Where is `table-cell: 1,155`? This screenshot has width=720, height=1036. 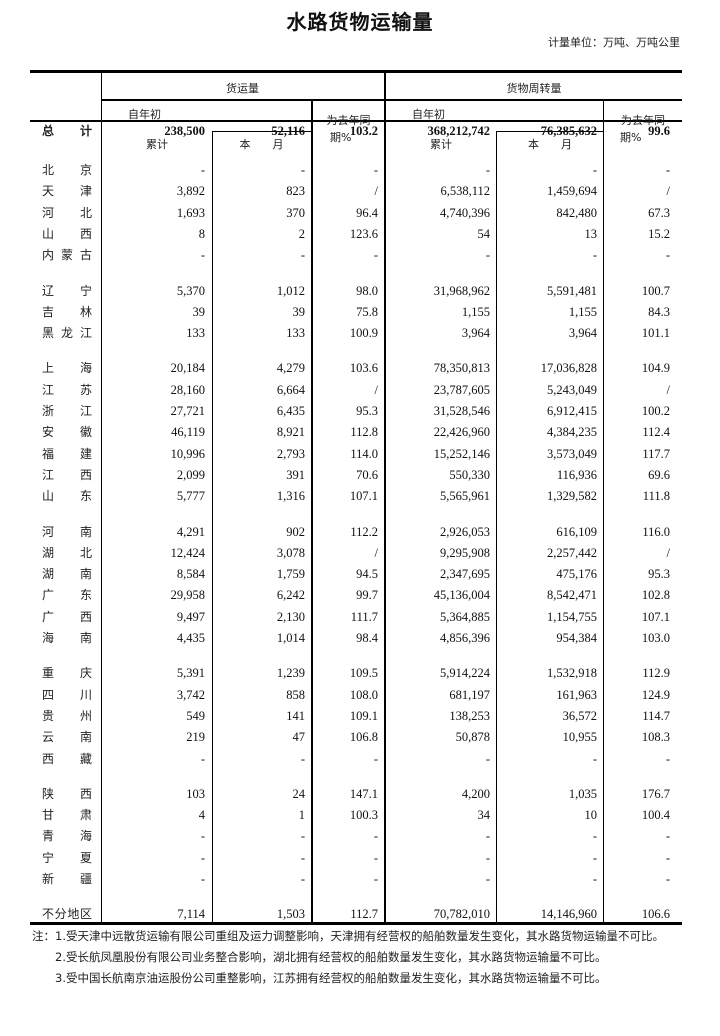 table-cell: 1,155 is located at coordinates (475, 311).